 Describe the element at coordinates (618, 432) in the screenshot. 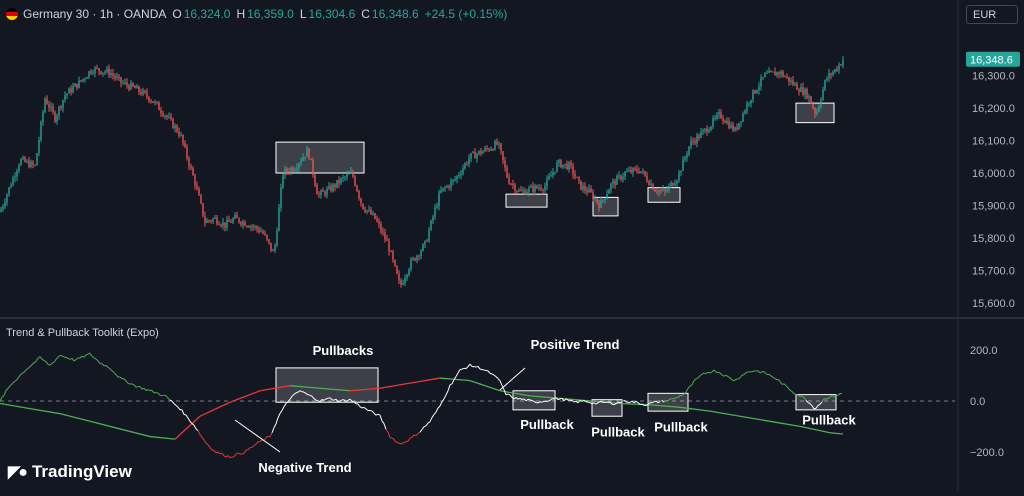

I see `annotation-label: Pullback` at that location.